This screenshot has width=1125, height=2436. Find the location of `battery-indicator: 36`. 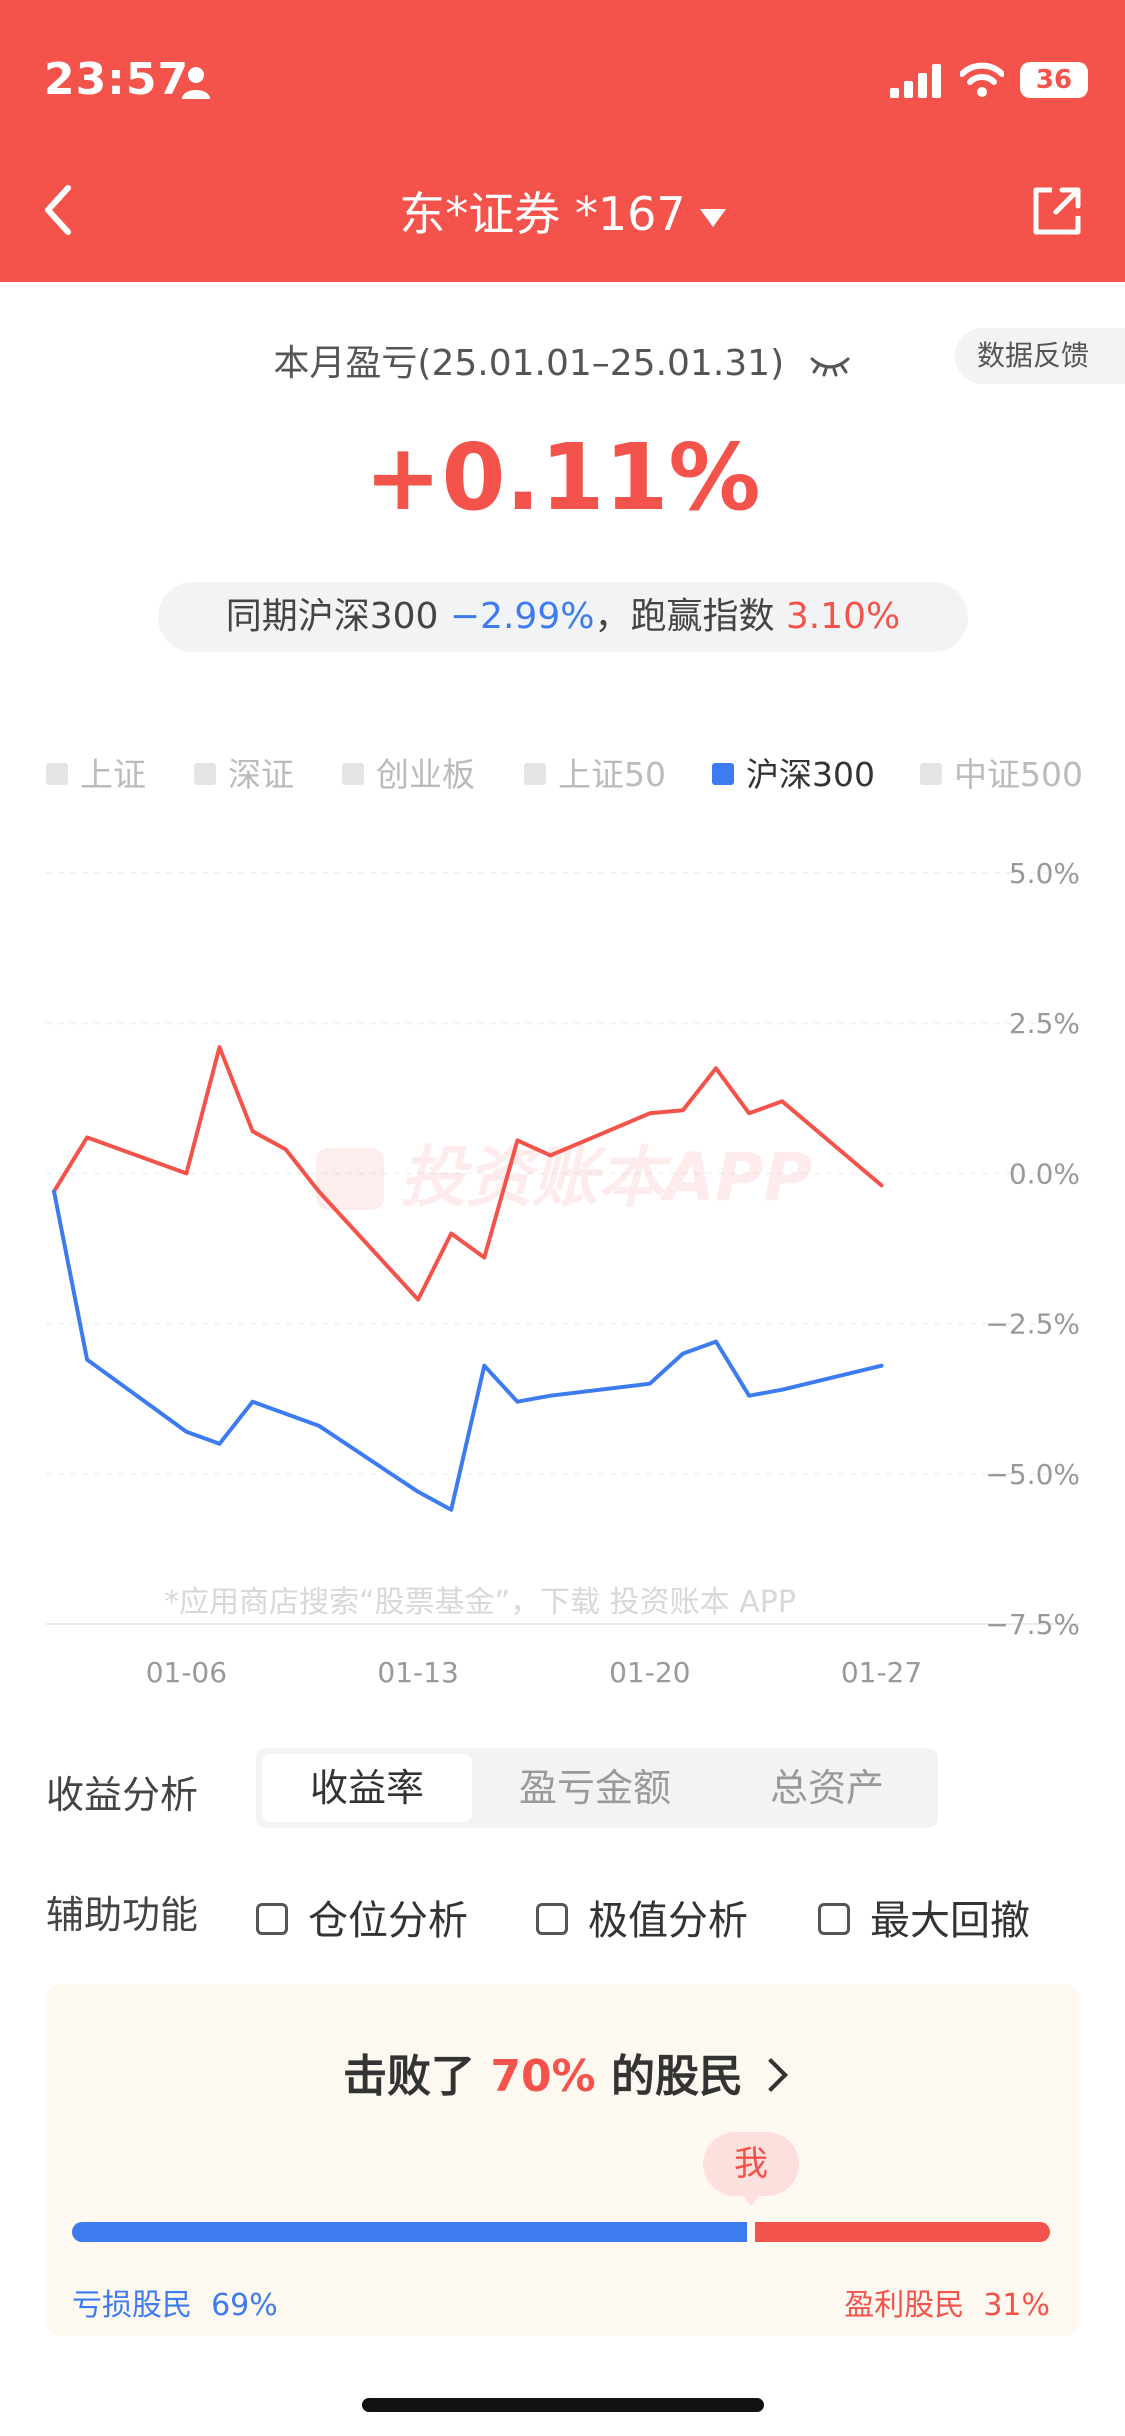

battery-indicator: 36 is located at coordinates (1054, 80).